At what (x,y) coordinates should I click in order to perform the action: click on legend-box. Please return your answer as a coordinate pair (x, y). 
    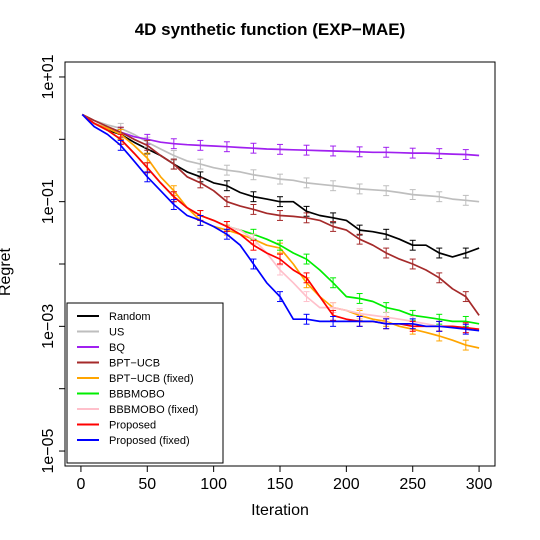
    Looking at the image, I should click on (145, 383).